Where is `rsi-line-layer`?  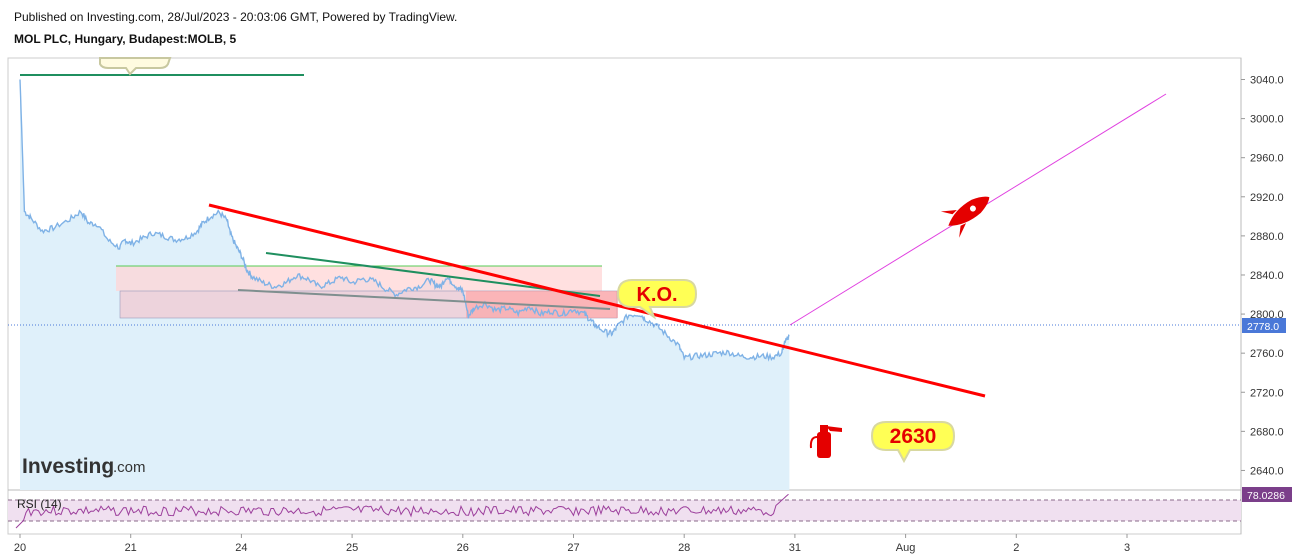 rsi-line-layer is located at coordinates (402, 511).